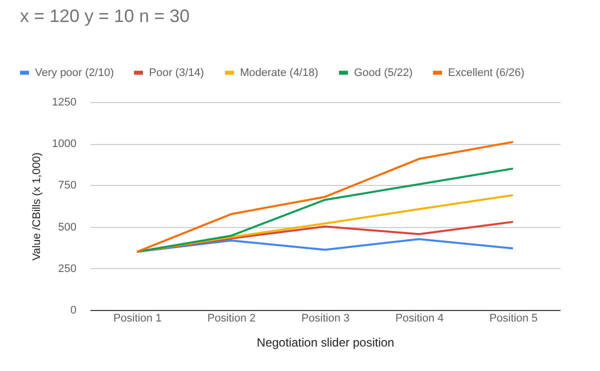 The width and height of the screenshot is (600, 371). Describe the element at coordinates (64, 144) in the screenshot. I see `y-tick-label: 1000` at that location.